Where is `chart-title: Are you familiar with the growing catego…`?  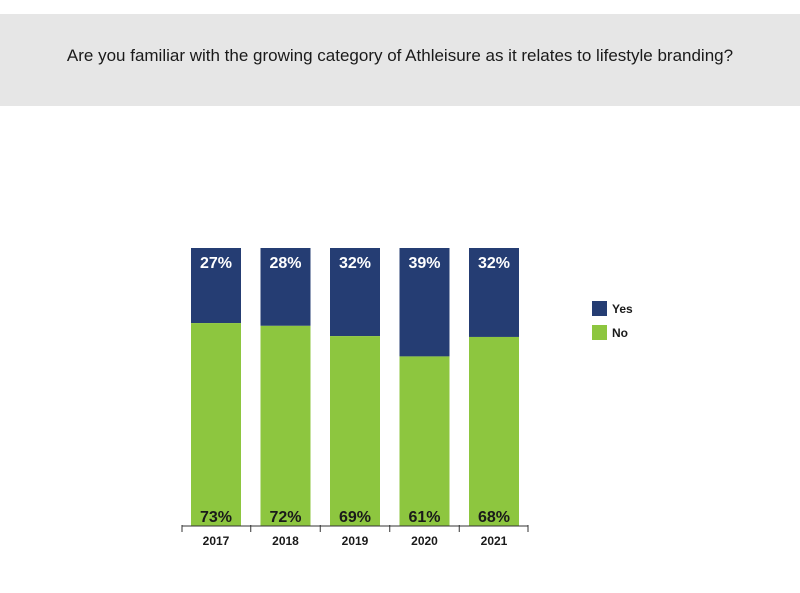
chart-title: Are you familiar with the growing catego… is located at coordinates (400, 55).